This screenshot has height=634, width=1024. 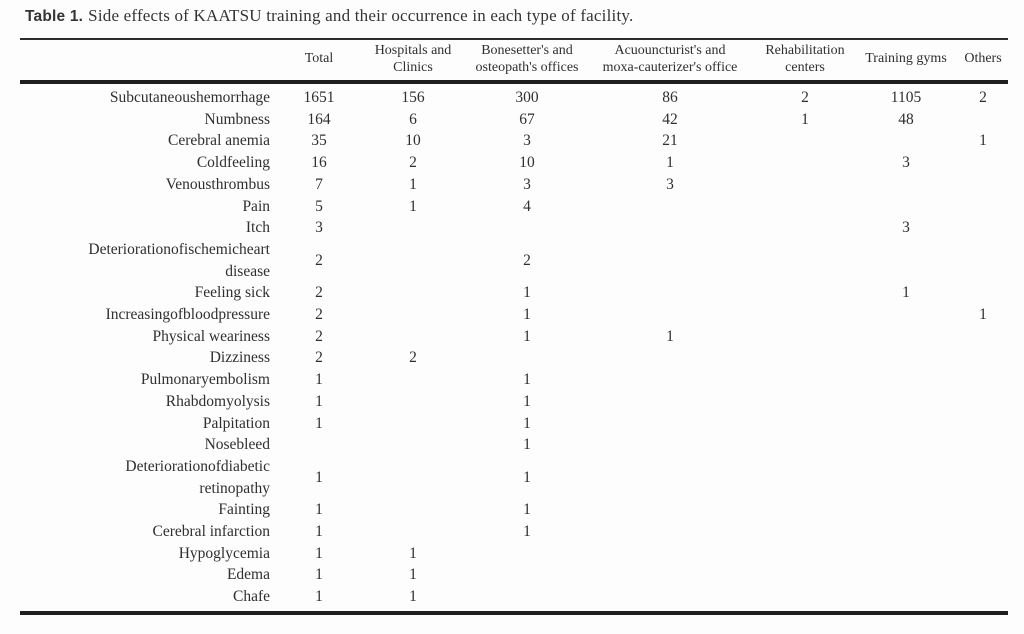 What do you see at coordinates (211, 532) in the screenshot?
I see `row-label: Cerebral infarction` at bounding box center [211, 532].